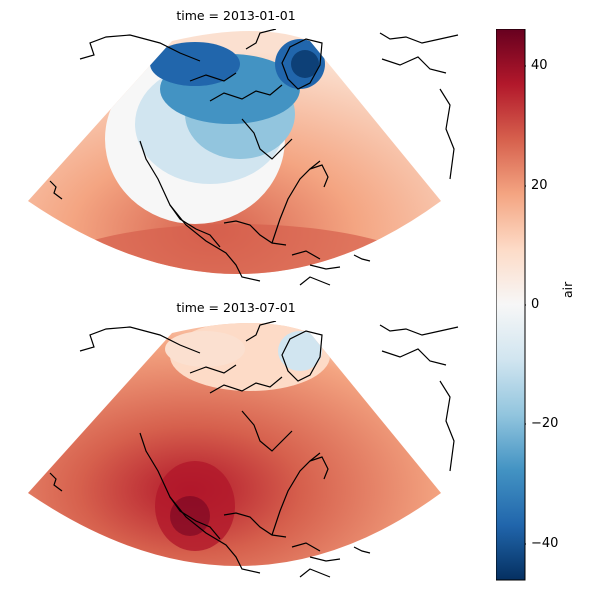  Describe the element at coordinates (511, 305) in the screenshot. I see `colorbar` at that location.